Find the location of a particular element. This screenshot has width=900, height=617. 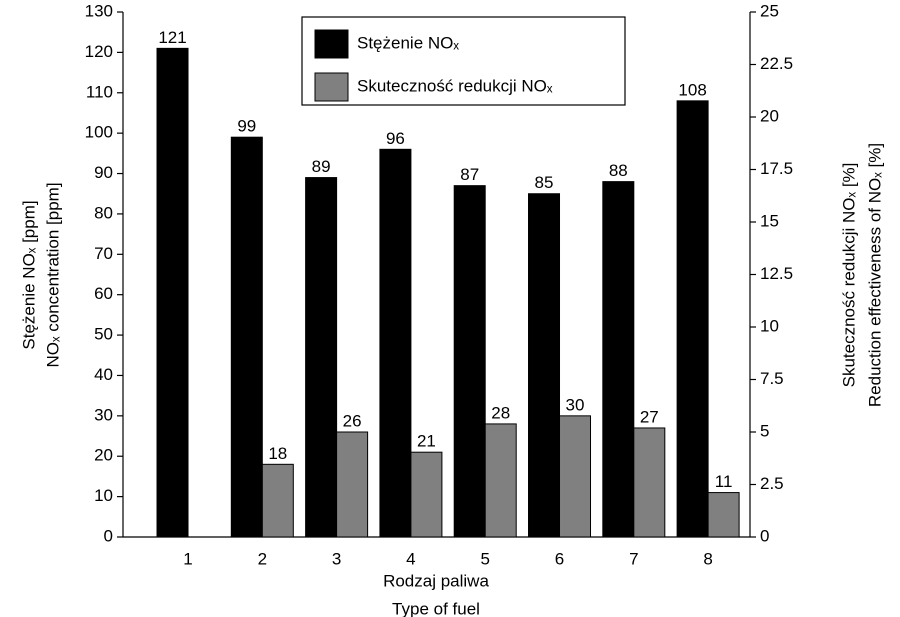

y-tick-label: 60 is located at coordinates (103, 293).